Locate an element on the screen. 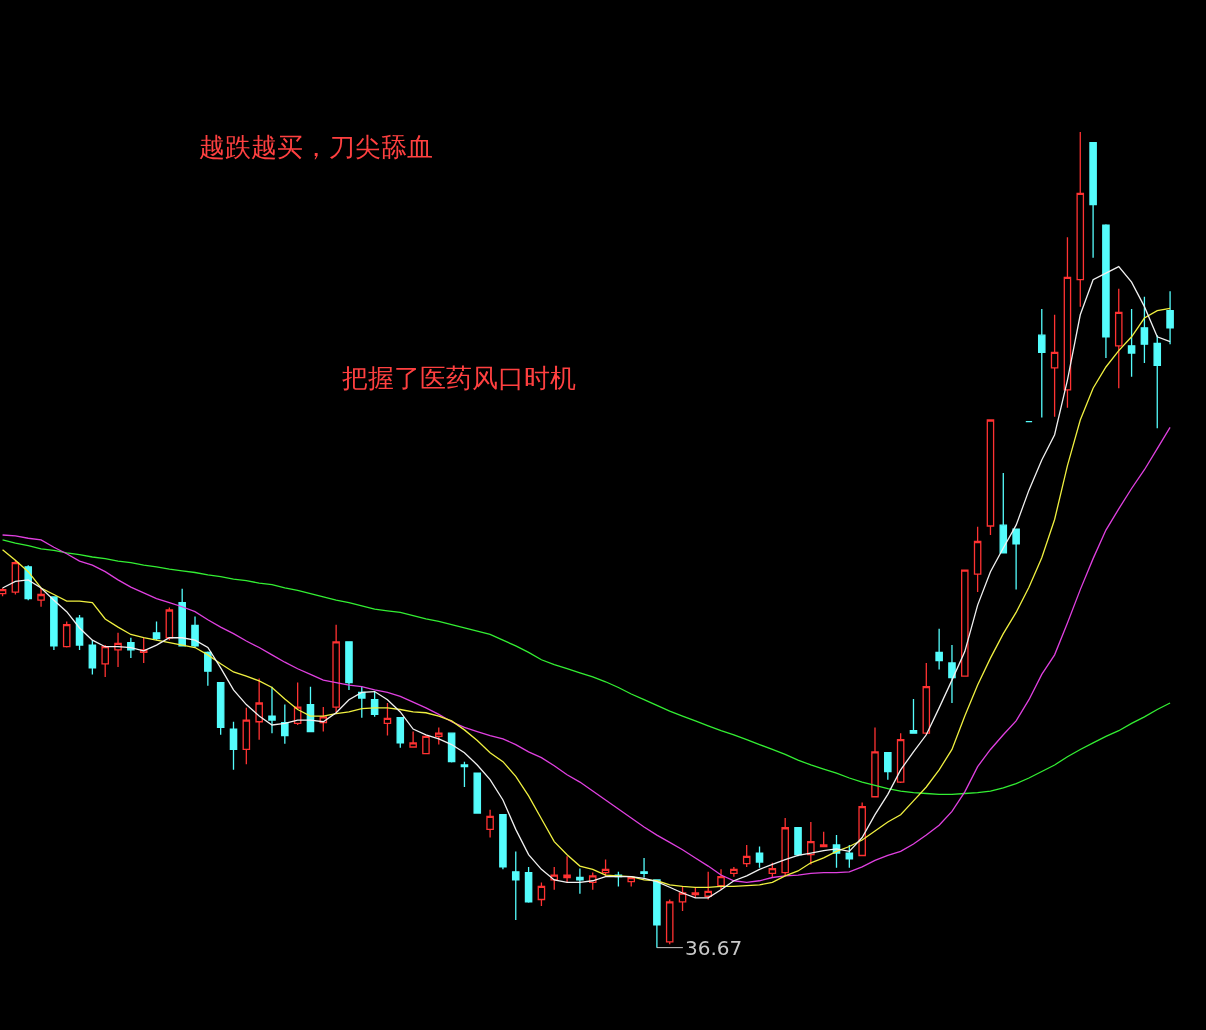 The width and height of the screenshot is (1206, 1030). annotation: 把握了医药风口时机 is located at coordinates (459, 378).